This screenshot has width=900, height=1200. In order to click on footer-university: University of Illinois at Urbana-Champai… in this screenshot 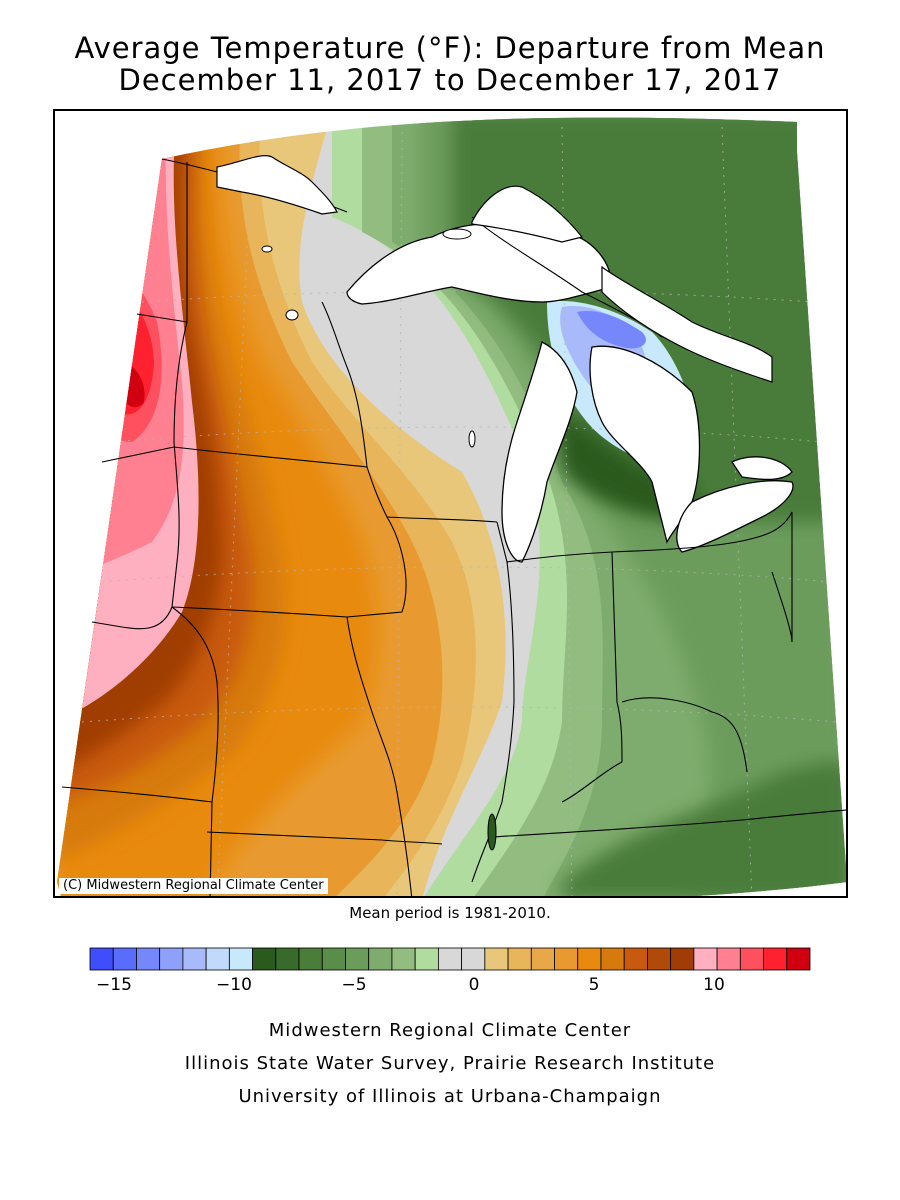, I will do `click(450, 1096)`.